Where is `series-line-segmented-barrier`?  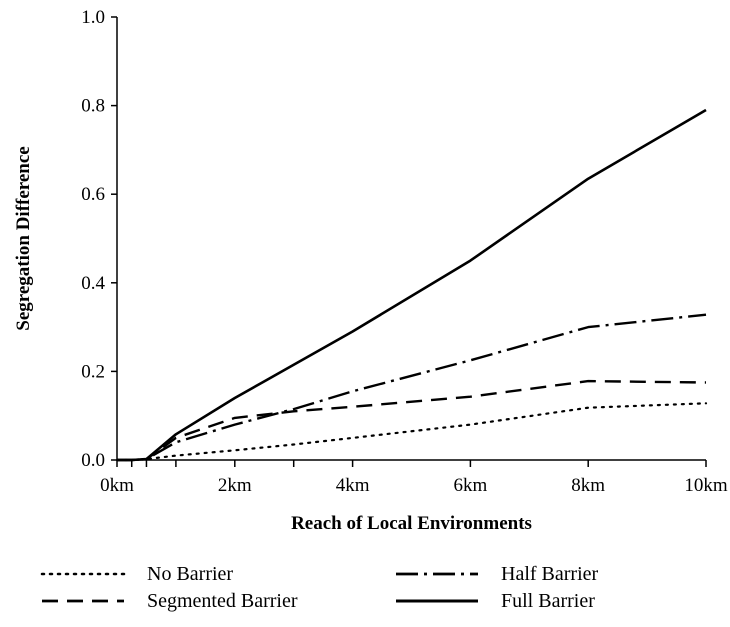 series-line-segmented-barrier is located at coordinates (412, 420).